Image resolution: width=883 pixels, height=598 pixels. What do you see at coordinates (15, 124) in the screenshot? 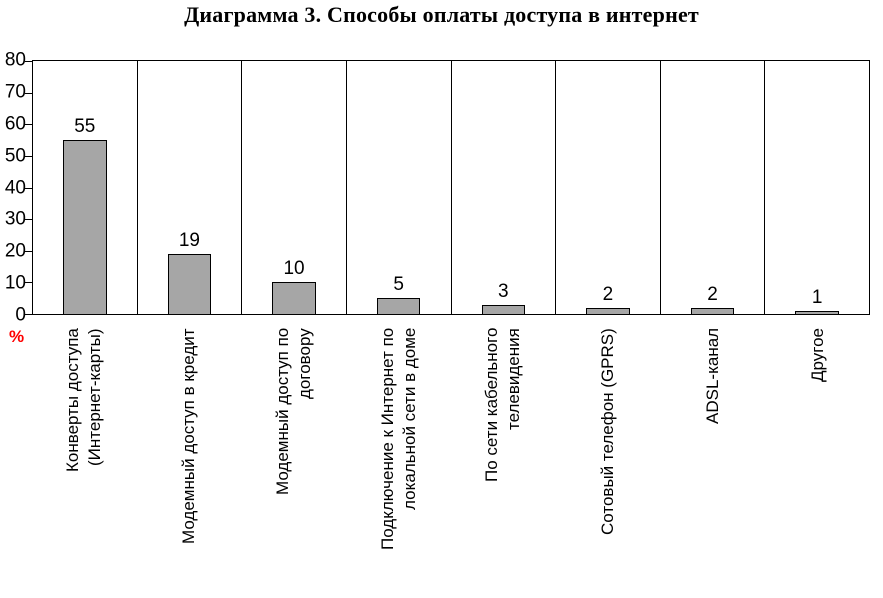
I see `y-axis-tick-label: 60` at bounding box center [15, 124].